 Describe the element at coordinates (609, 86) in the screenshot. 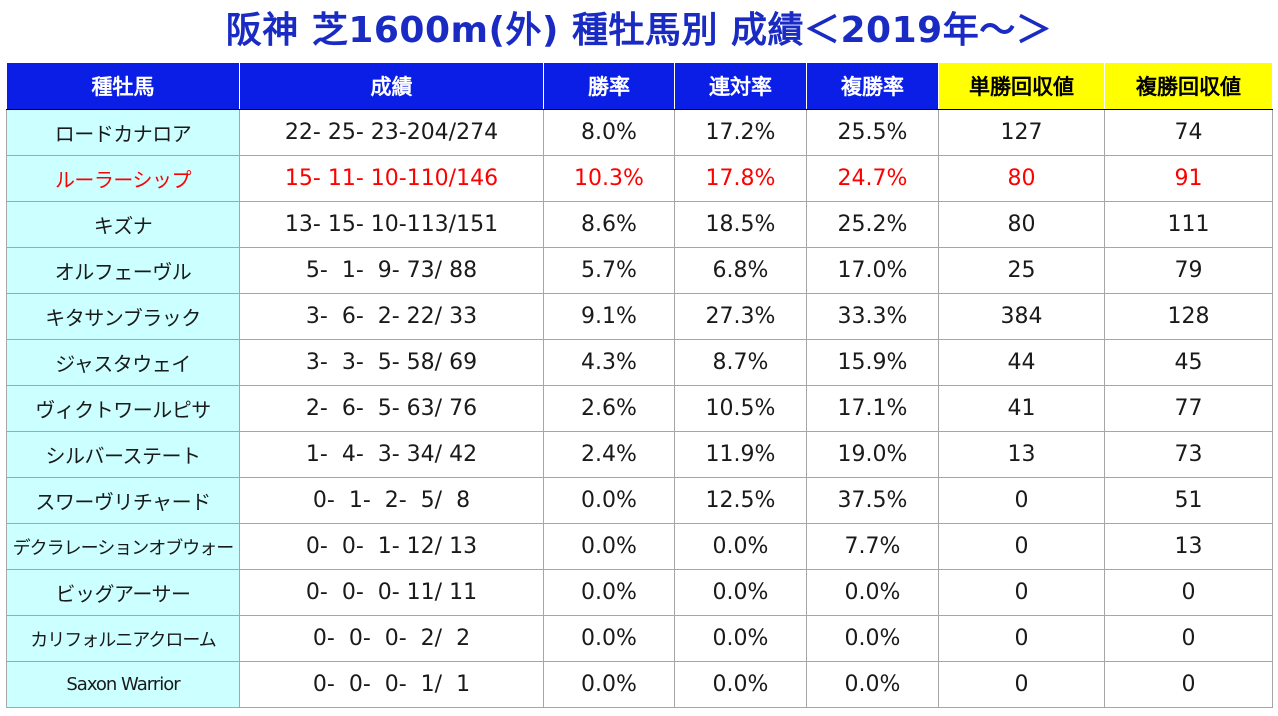

I see `header-win-rate: 勝率` at that location.